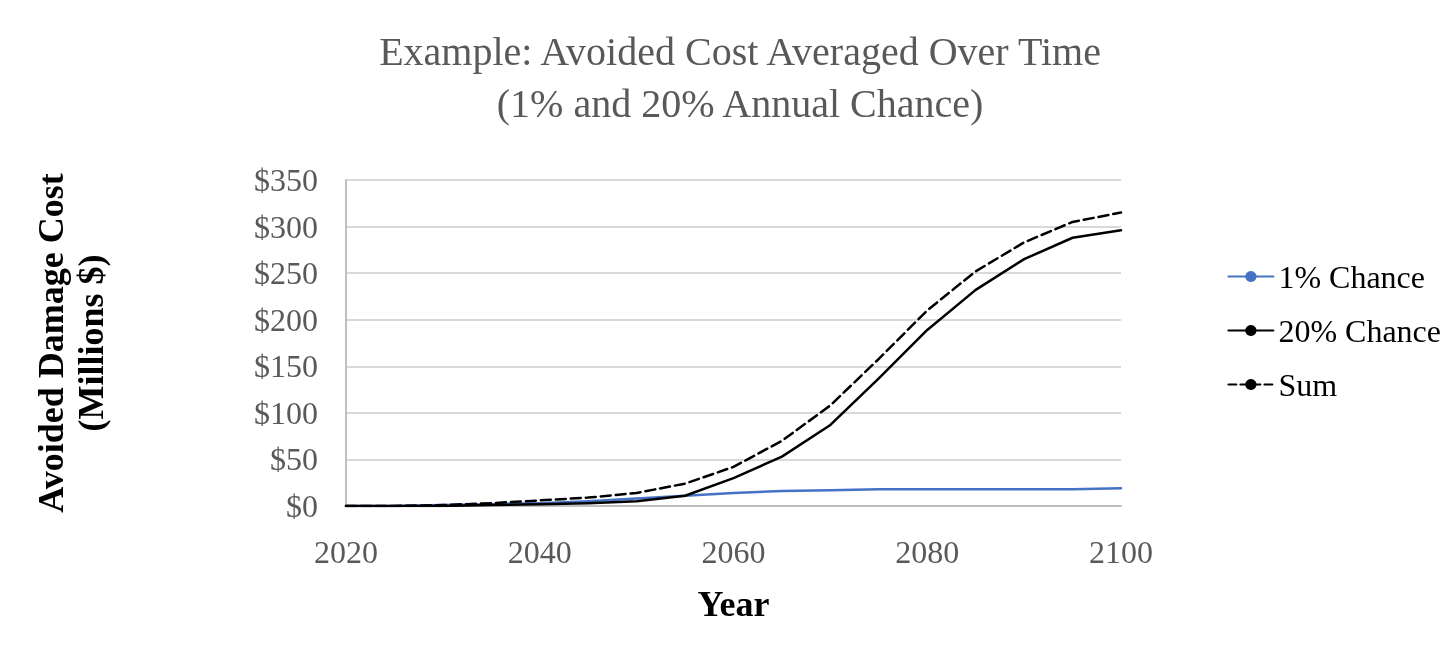  I want to click on x-tick-label: 2080, so click(927, 552).